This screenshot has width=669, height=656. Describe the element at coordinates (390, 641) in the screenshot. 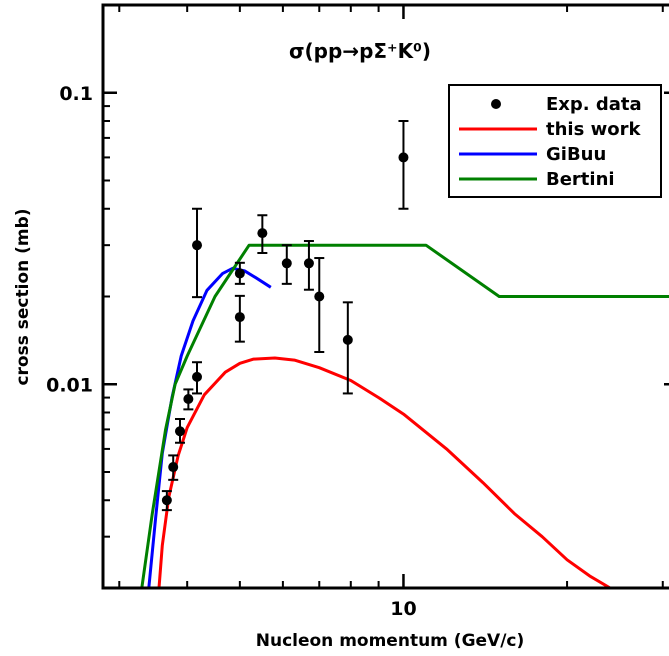

I see `x-axis-label: Nucleon momentum (GeV/c)` at that location.